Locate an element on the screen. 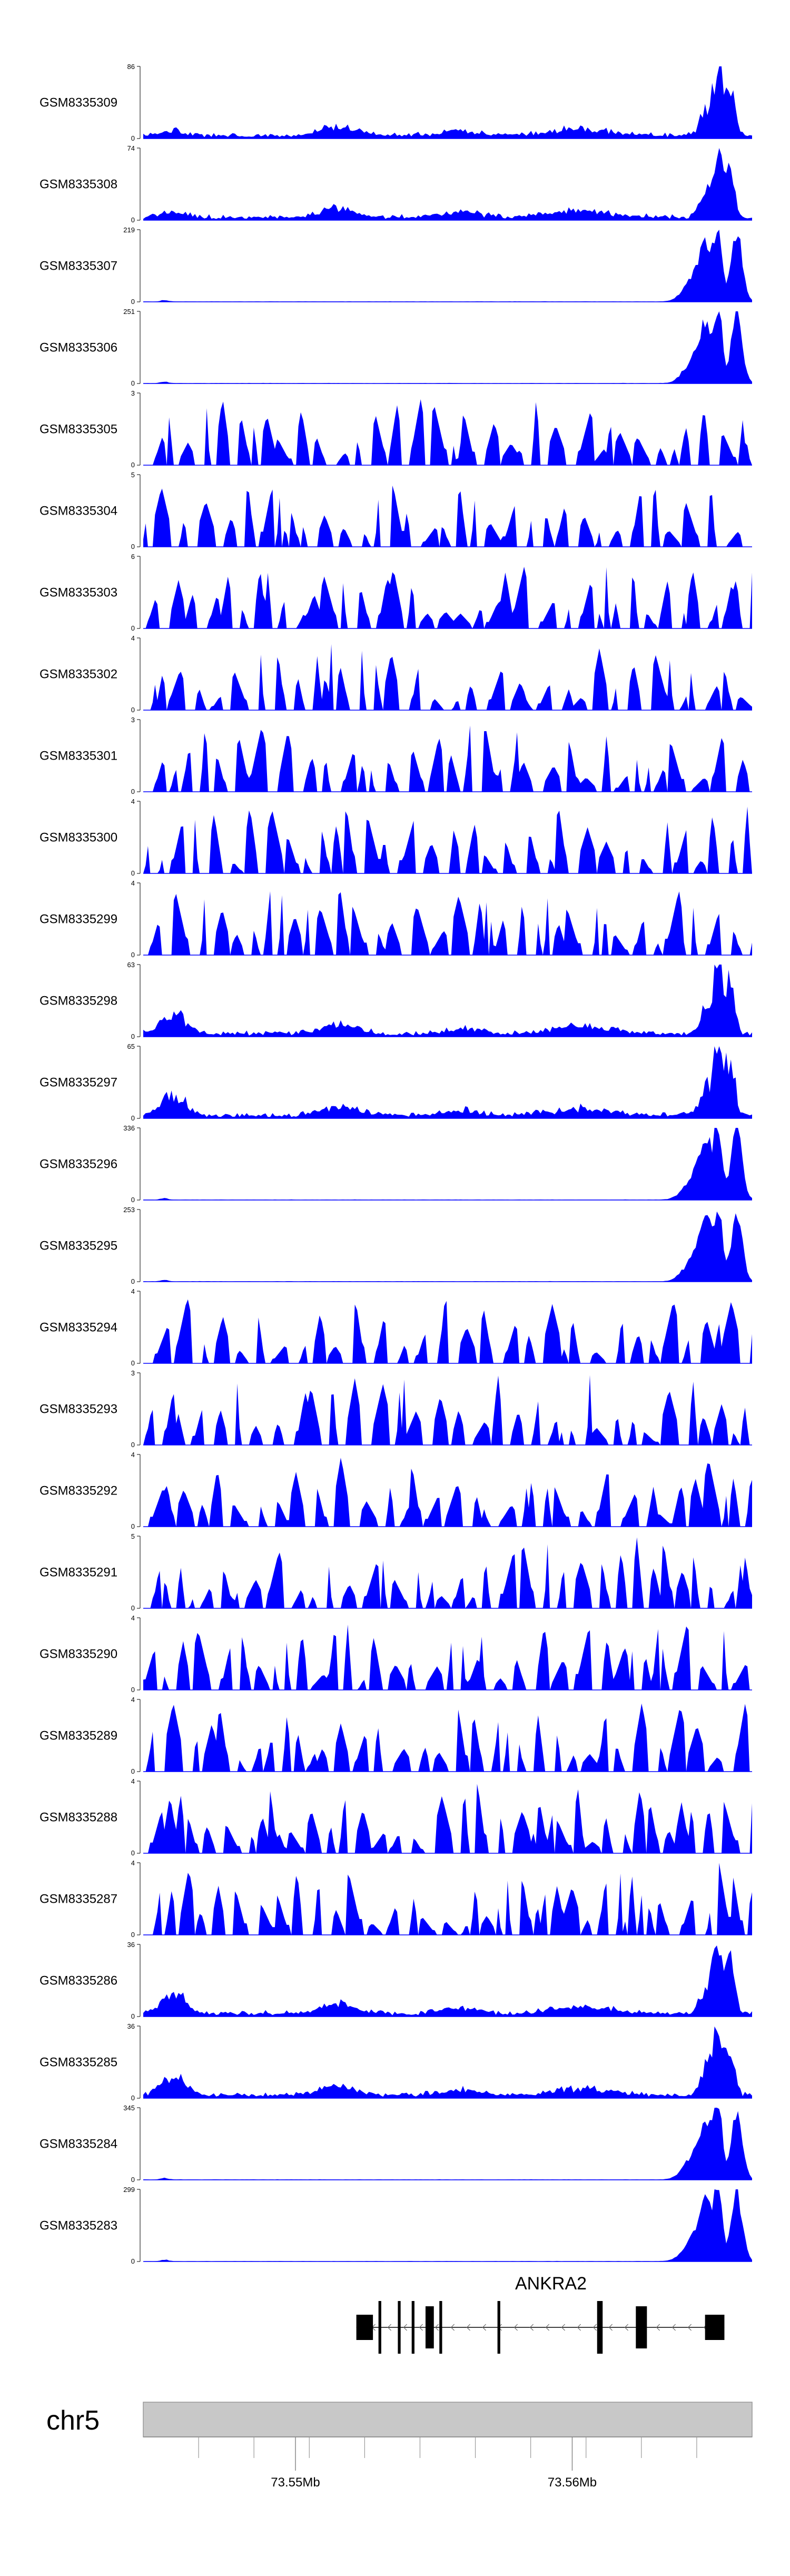 This screenshot has width=790, height=2576. track-GSM8335293: GSM8335293 3 0 is located at coordinates (395, 1409).